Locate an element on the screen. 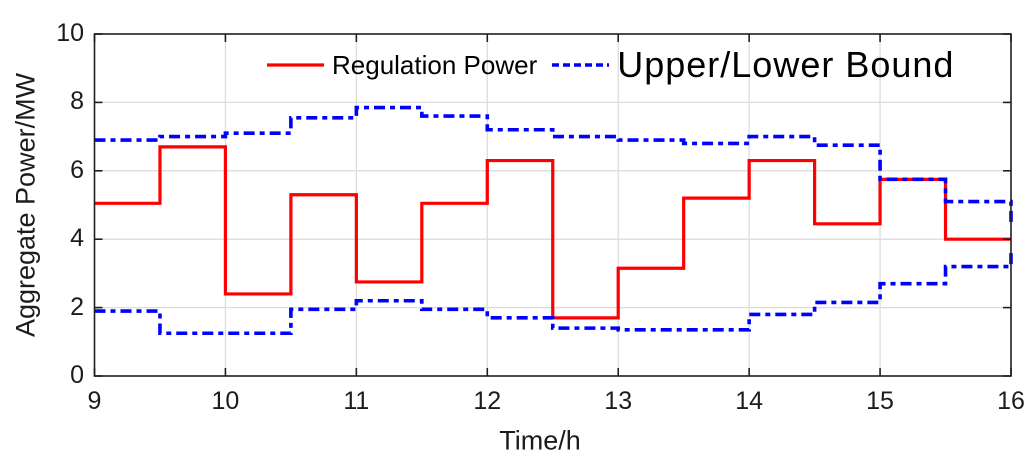 Image resolution: width=1035 pixels, height=470 pixels. x-tick-label: 13 is located at coordinates (618, 401).